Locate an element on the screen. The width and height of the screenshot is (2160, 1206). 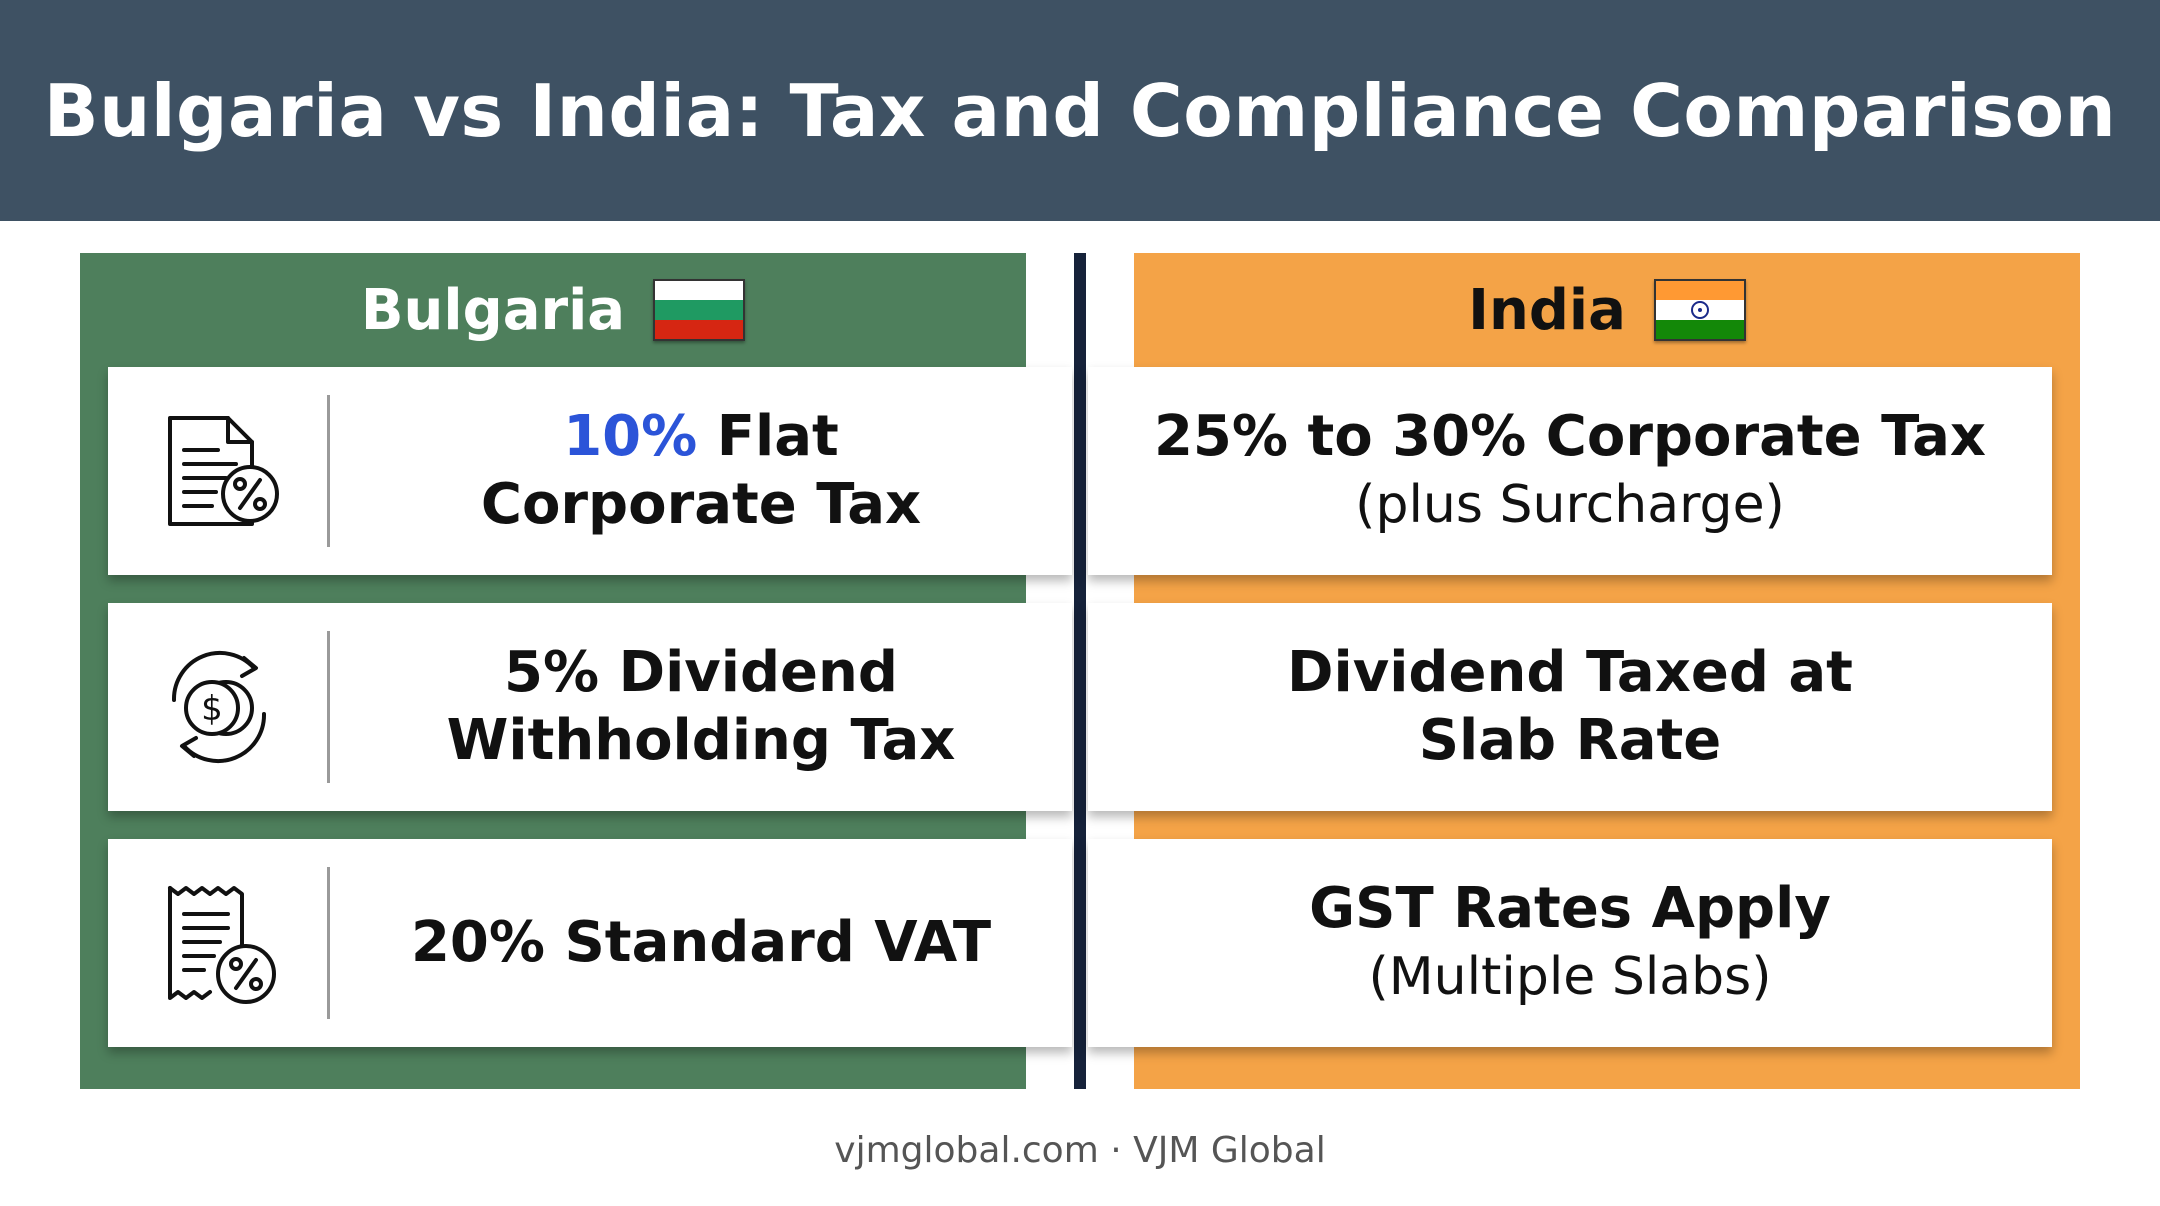
bulgaria-panel-header: Bulgaria is located at coordinates (553, 310).